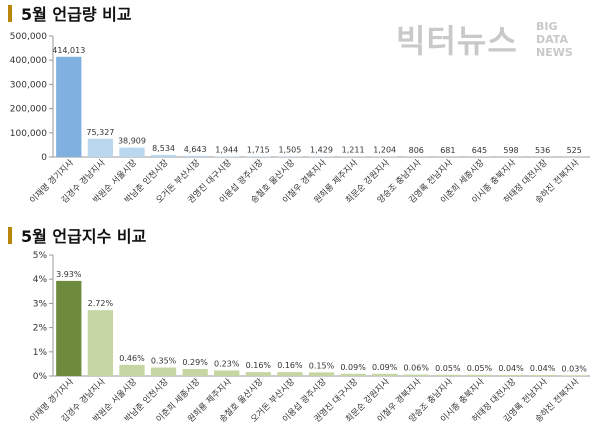  Describe the element at coordinates (28, 85) in the screenshot. I see `y-tick-label: 300,000` at that location.